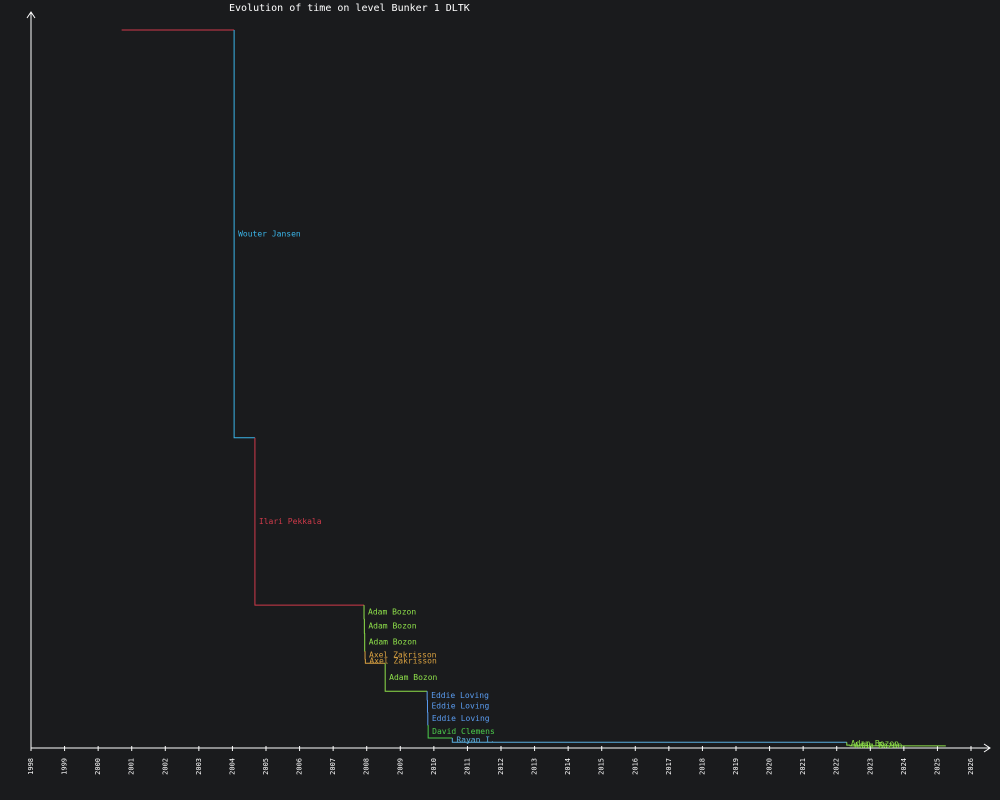  What do you see at coordinates (511, 748) in the screenshot?
I see `x-axis` at bounding box center [511, 748].